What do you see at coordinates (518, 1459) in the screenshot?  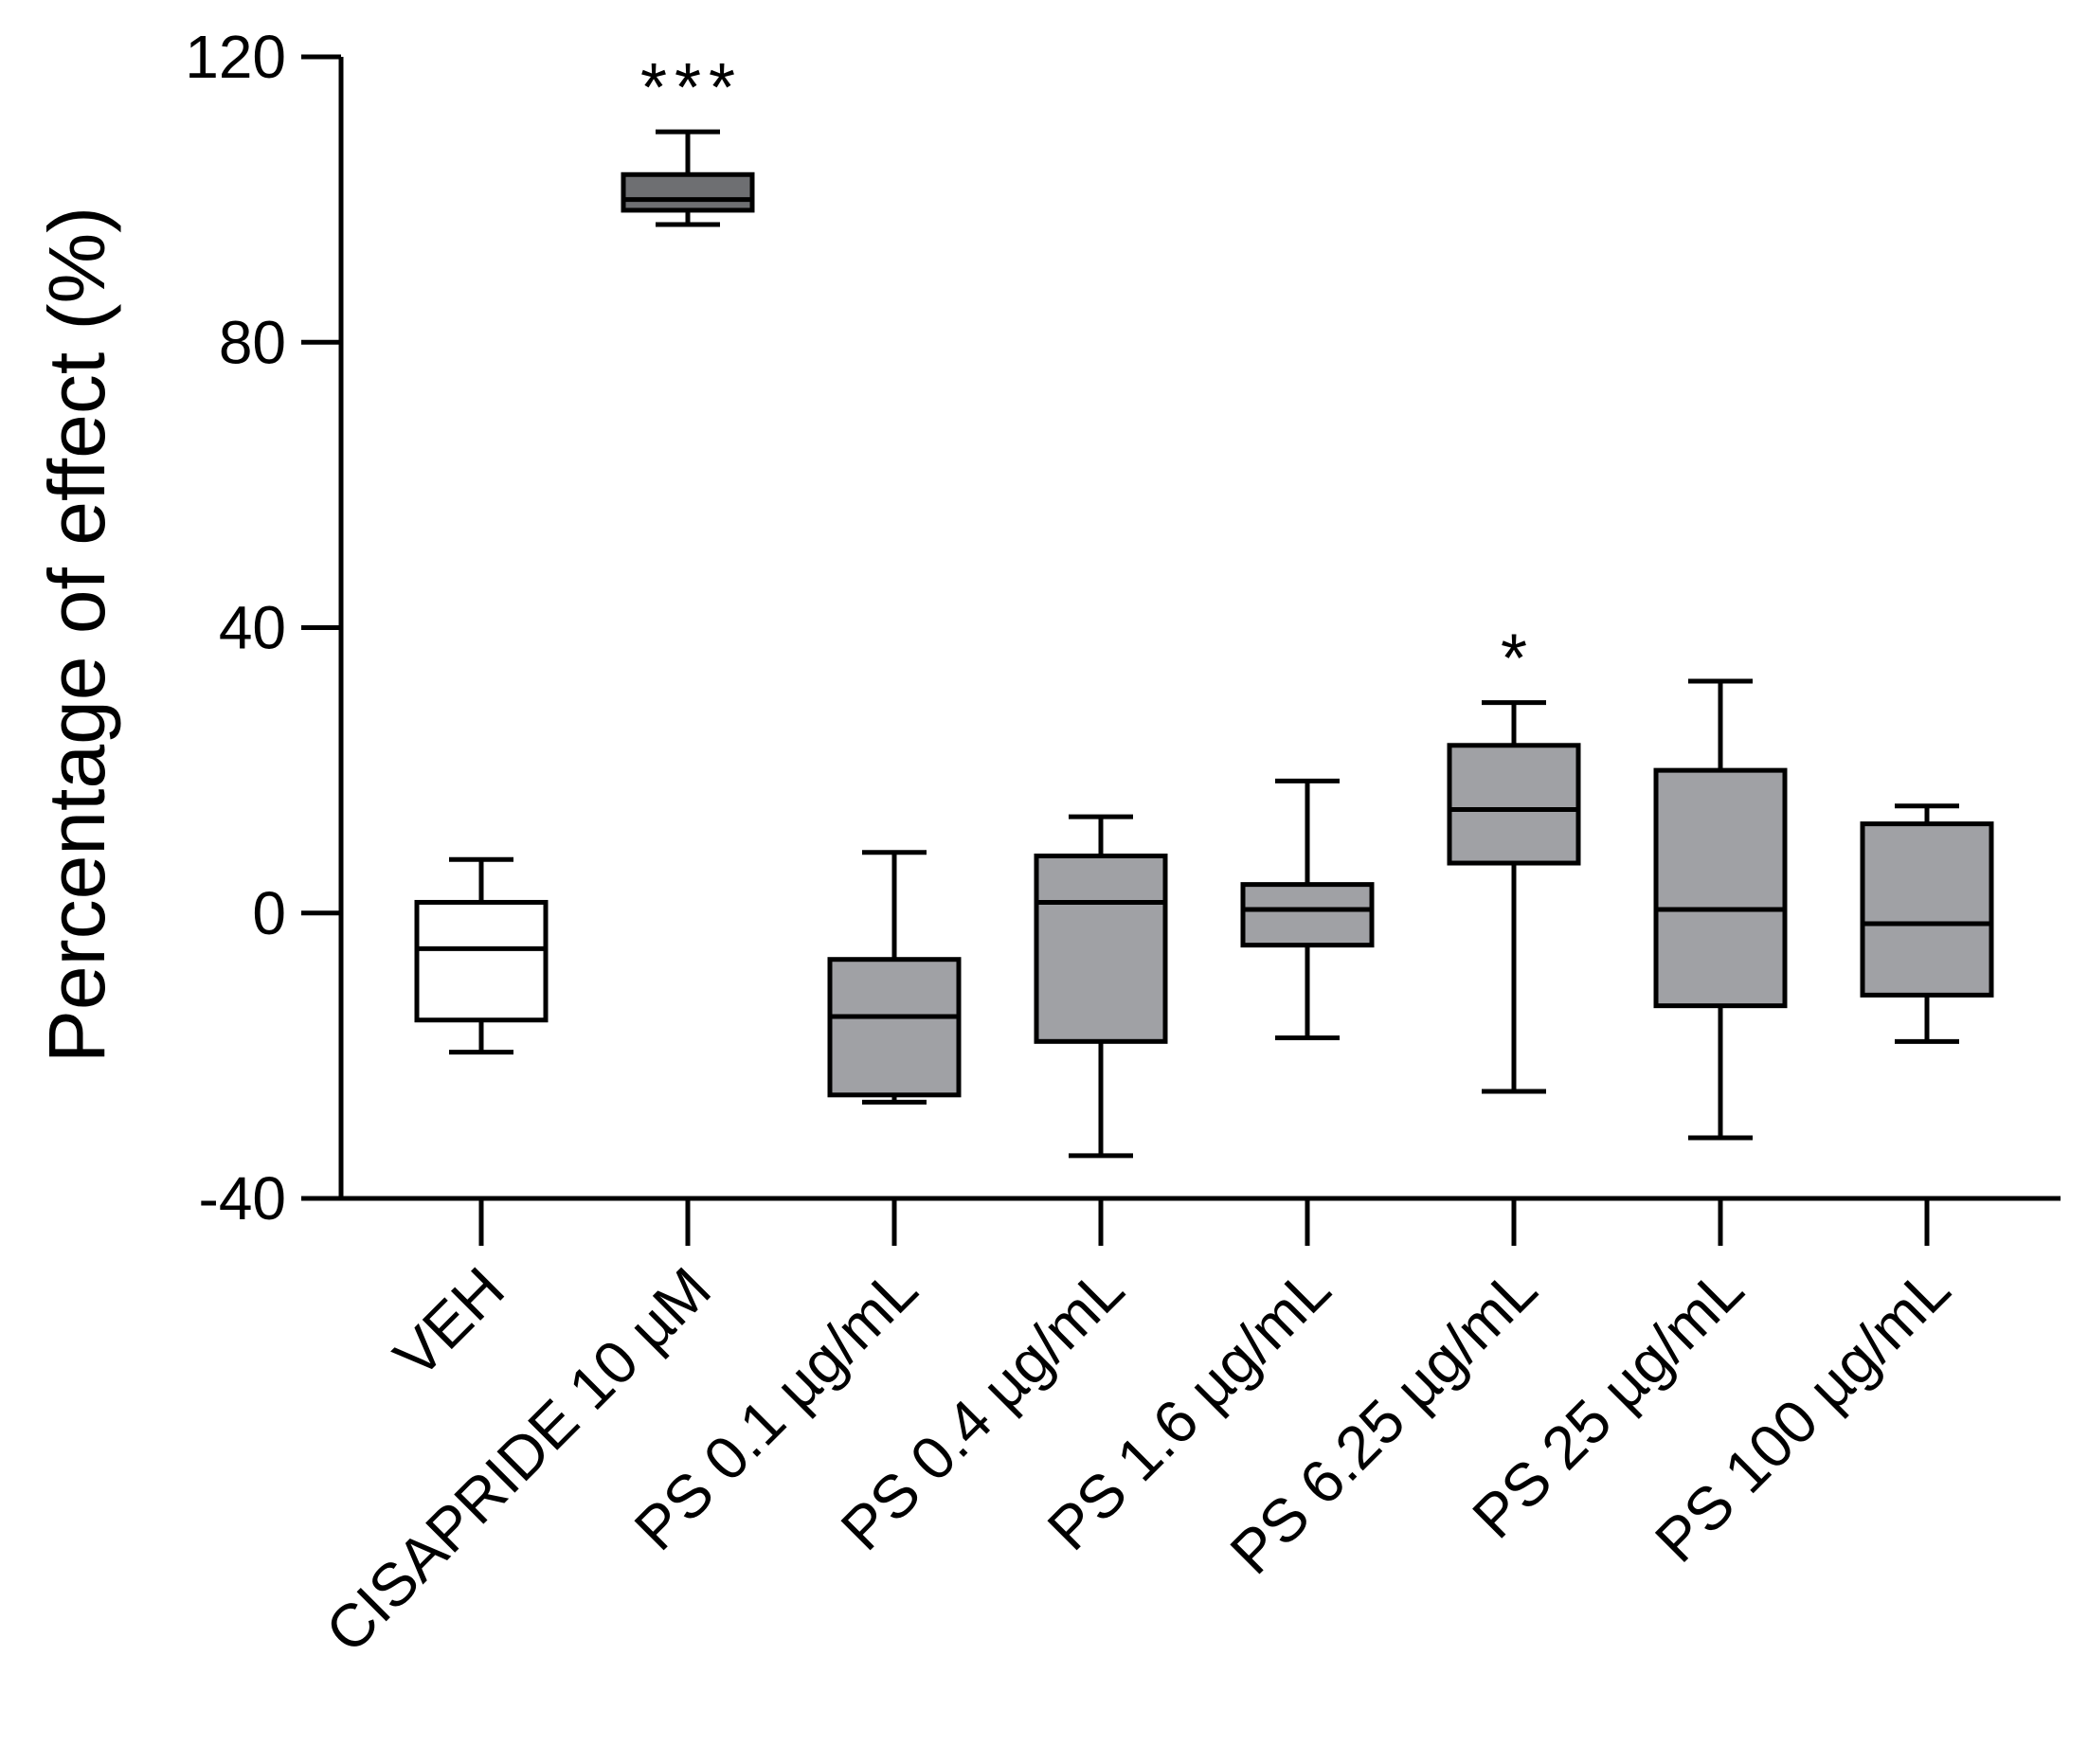 I see `x-category-label: CISAPRIDE 10 µM` at bounding box center [518, 1459].